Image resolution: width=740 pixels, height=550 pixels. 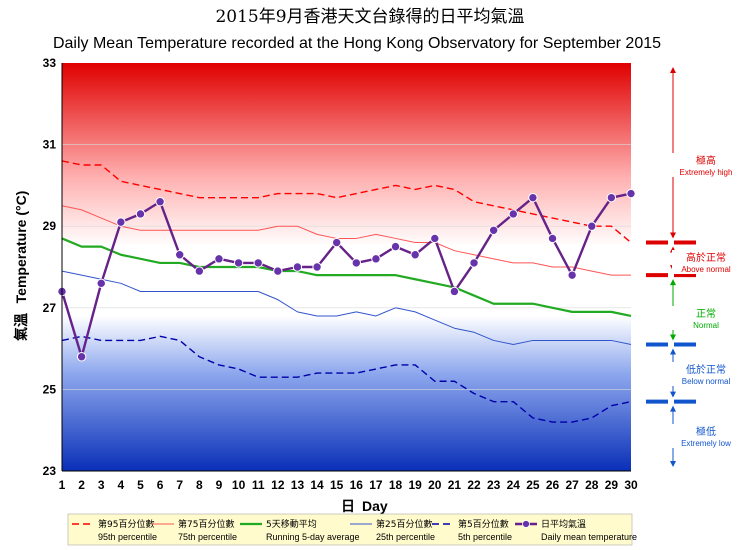 What do you see at coordinates (494, 485) in the screenshot?
I see `x-tick-label: 23` at bounding box center [494, 485].